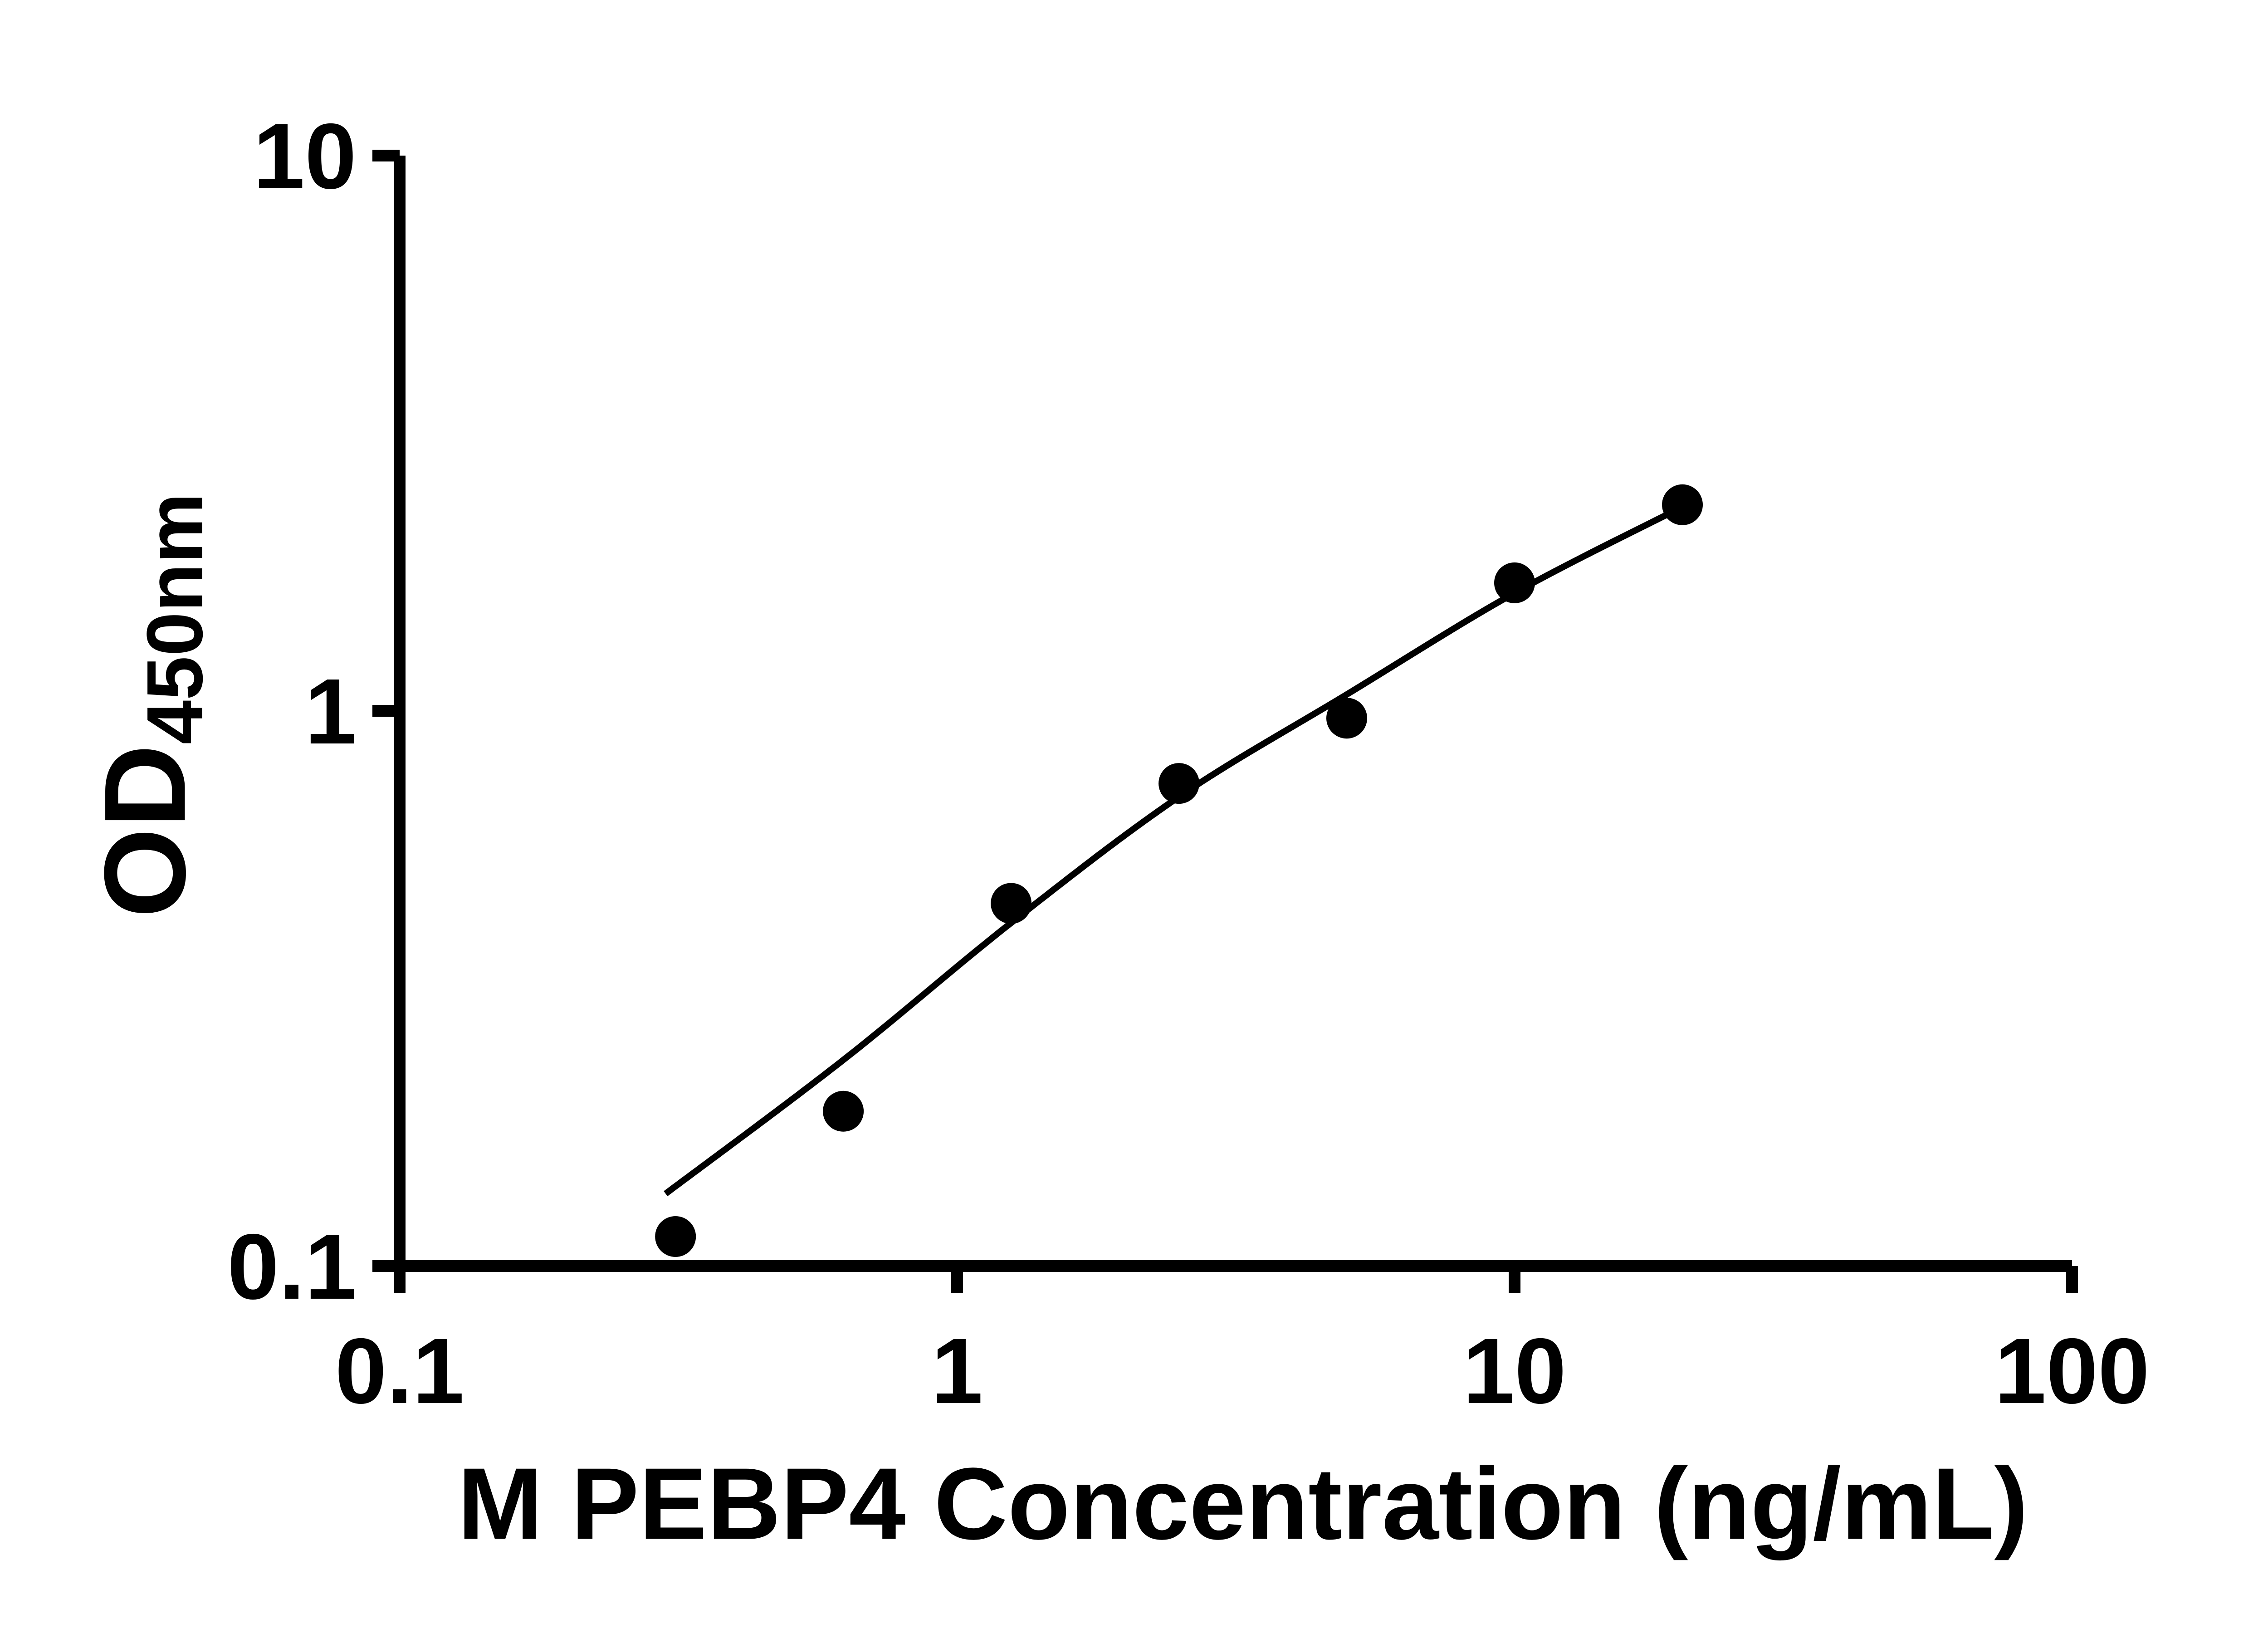 The height and width of the screenshot is (1633, 2268). I want to click on x-axis-tick-label: 100, so click(2072, 1371).